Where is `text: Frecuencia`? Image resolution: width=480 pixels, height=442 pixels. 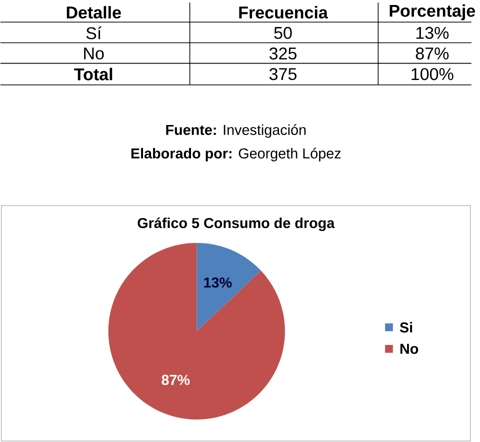
text: Frecuencia is located at coordinates (283, 12).